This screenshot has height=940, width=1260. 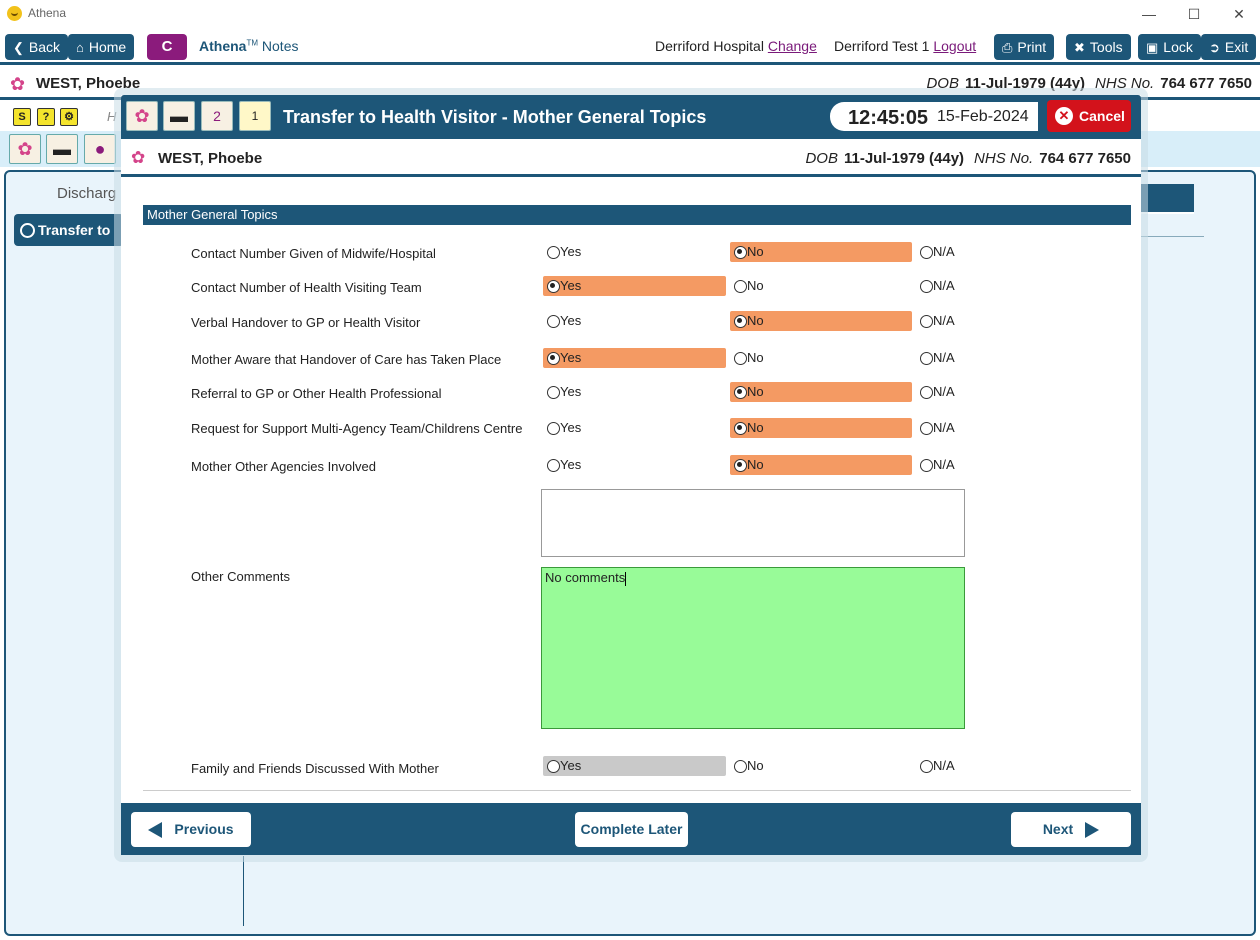 I want to click on dialog-patient-name: WEST, Phoebe, so click(x=210, y=158).